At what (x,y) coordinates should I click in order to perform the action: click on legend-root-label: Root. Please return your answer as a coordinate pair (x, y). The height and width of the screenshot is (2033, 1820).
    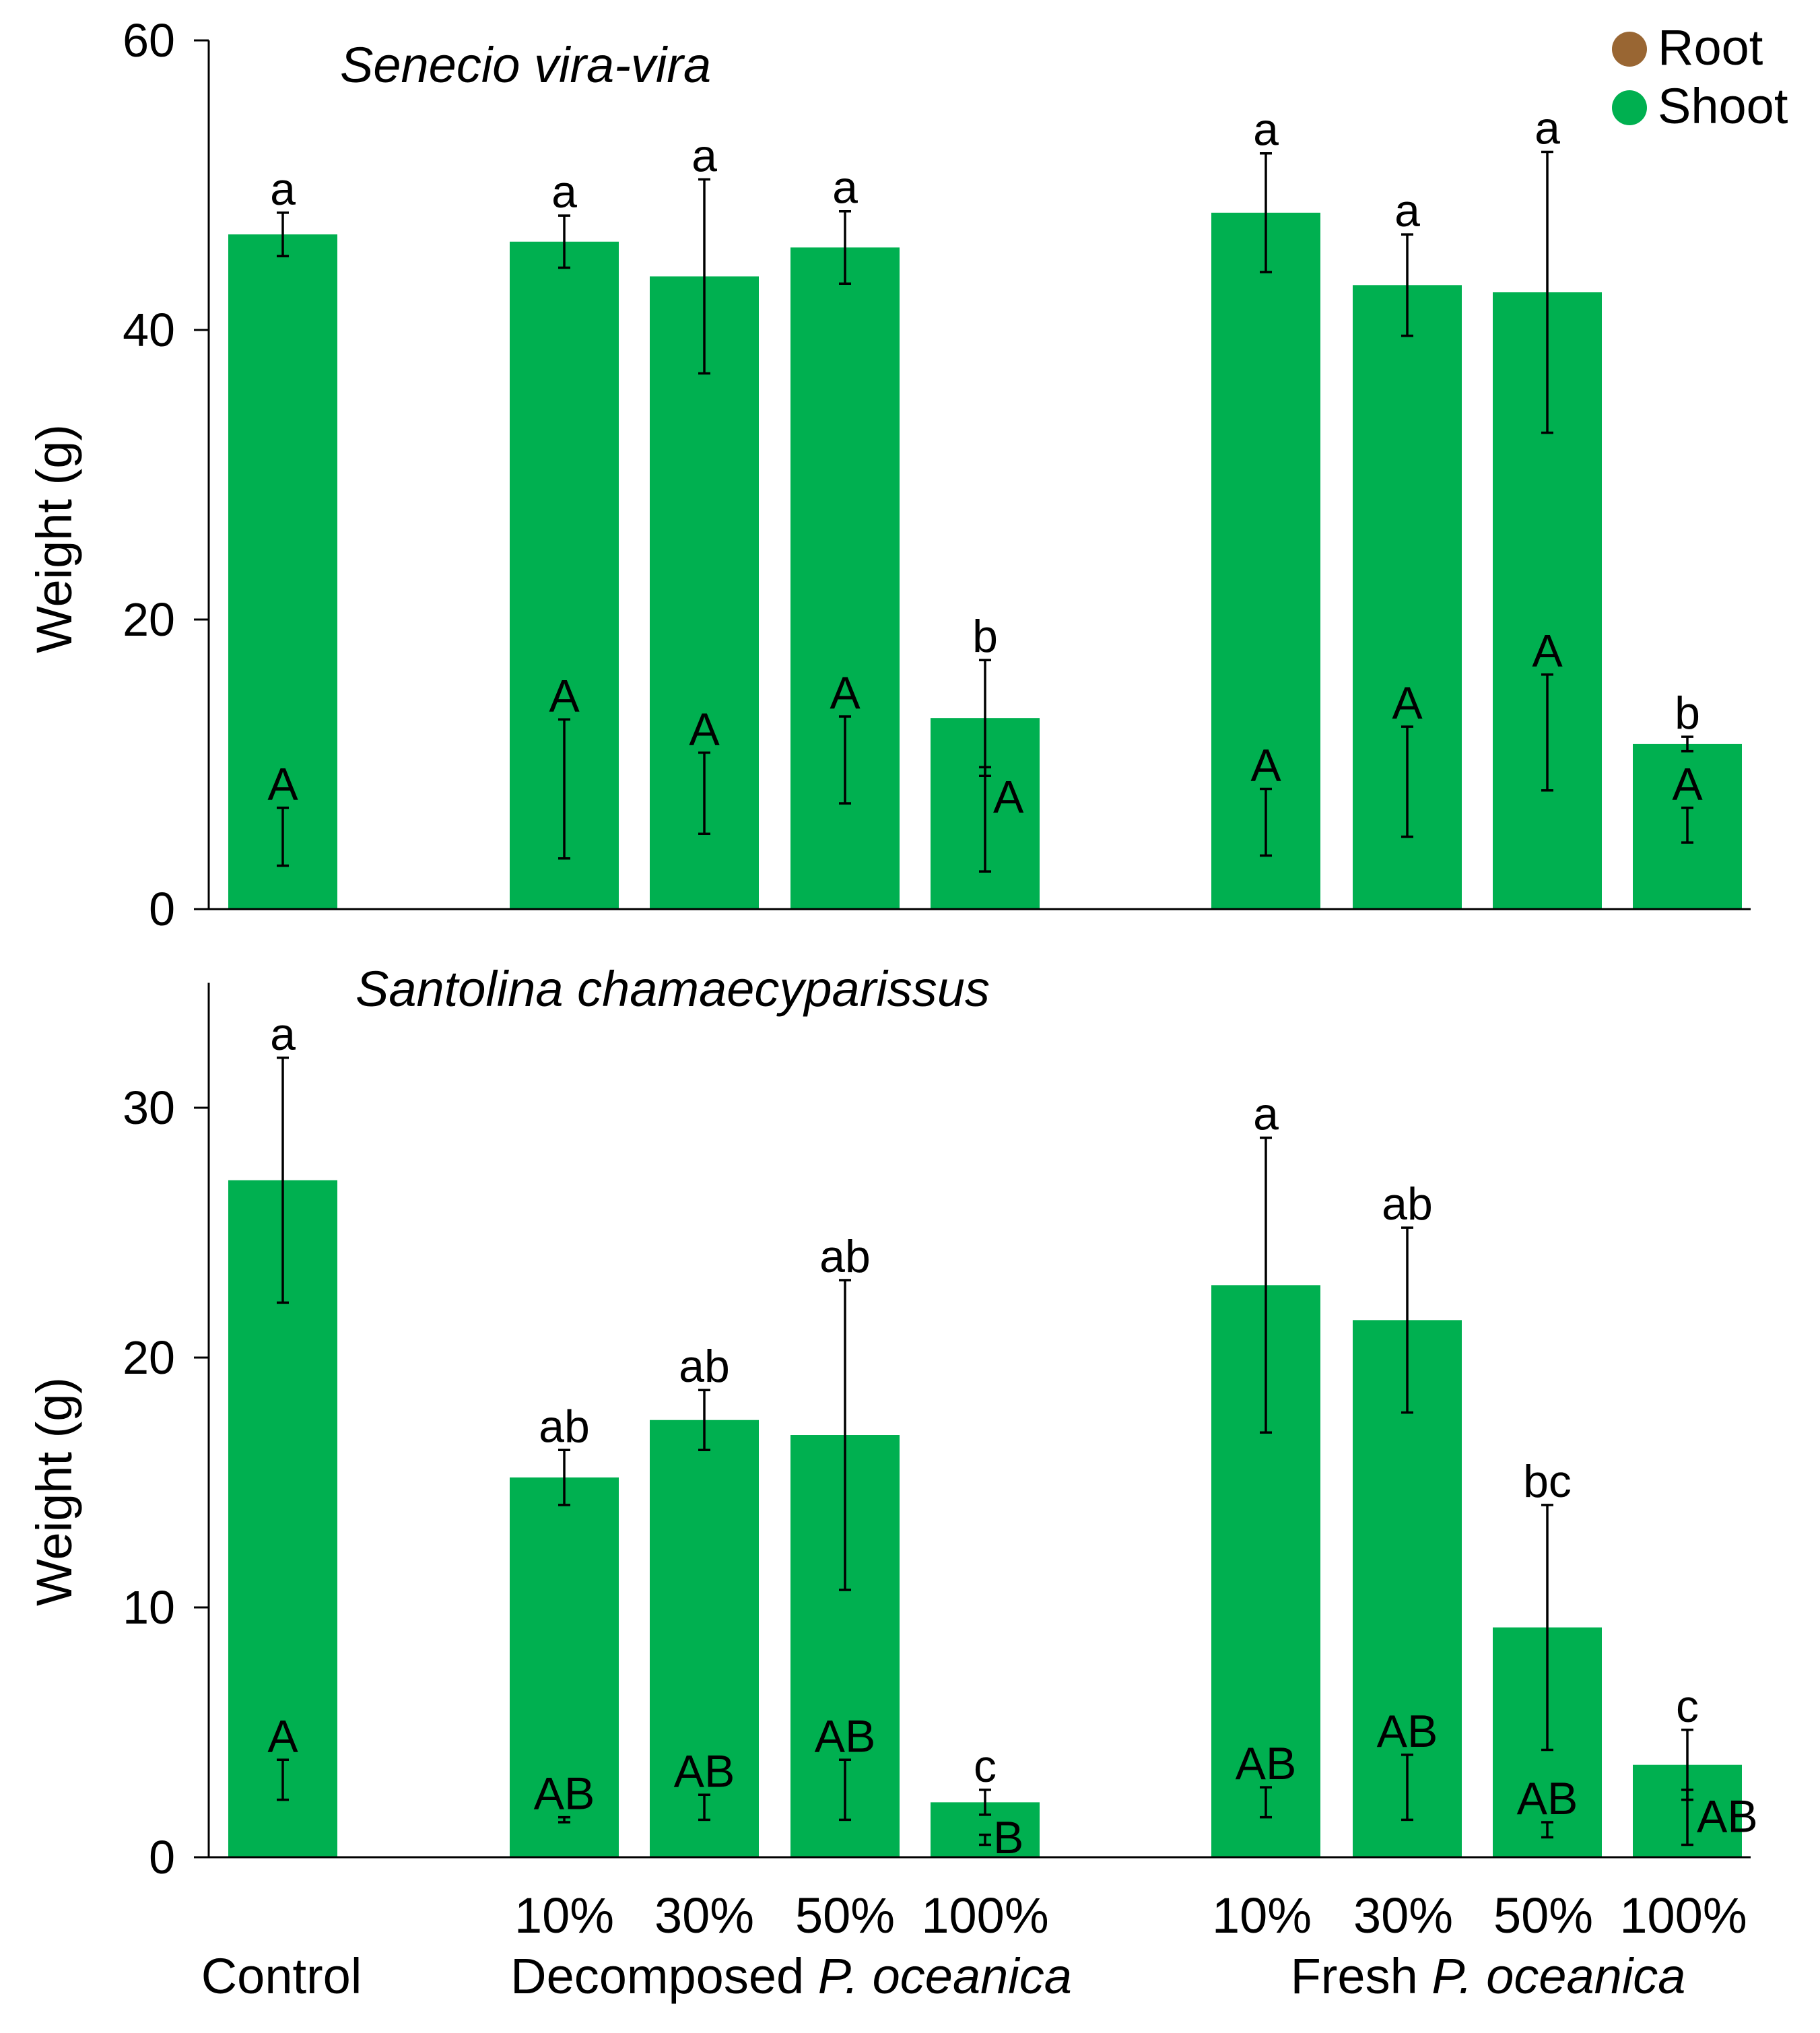
    Looking at the image, I should click on (1710, 47).